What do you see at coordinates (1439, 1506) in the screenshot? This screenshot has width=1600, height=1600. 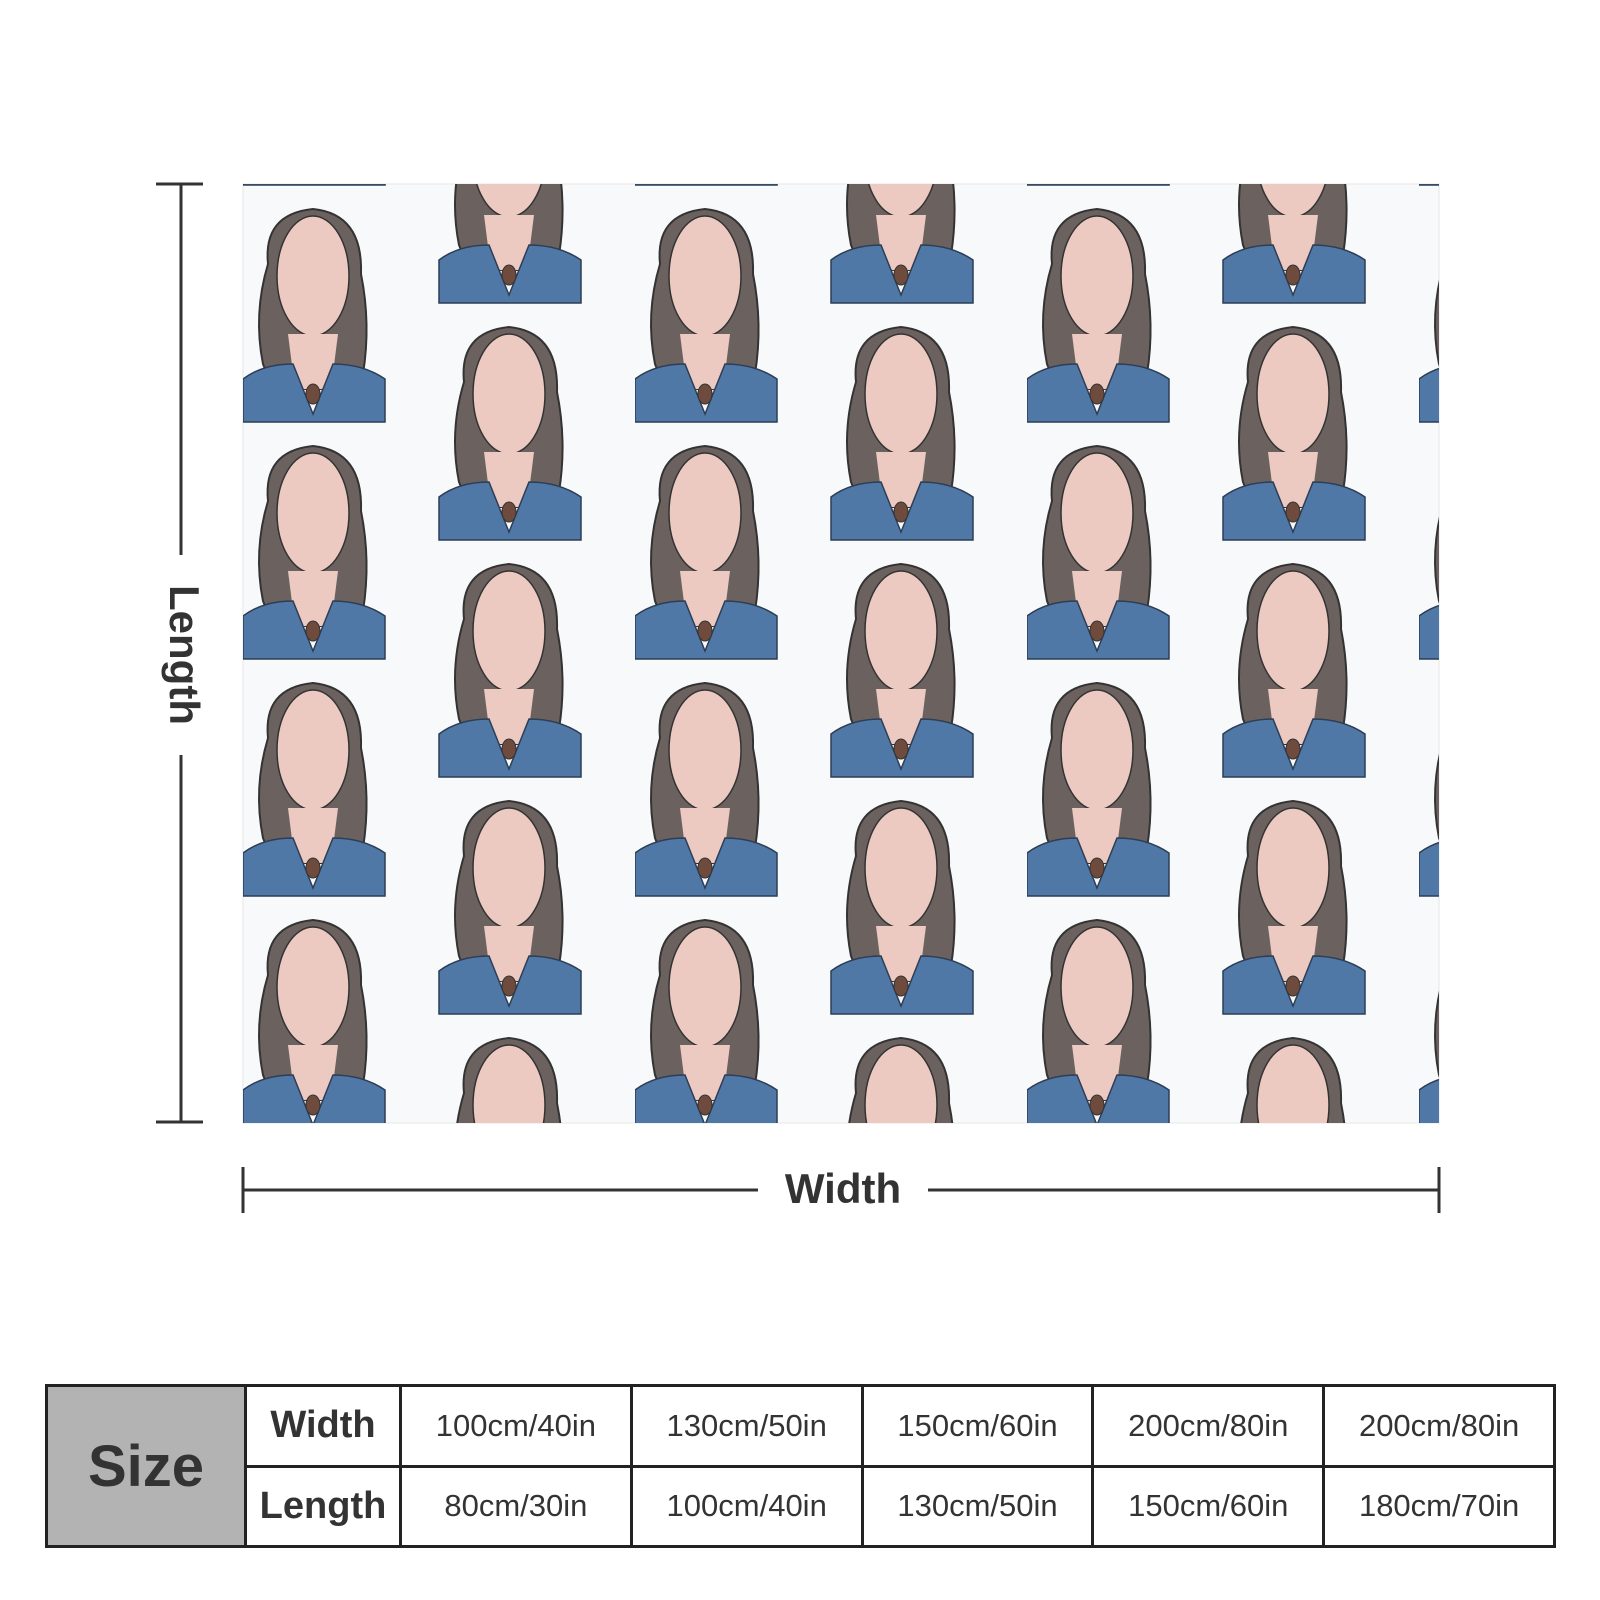 I see `size-cell: 180cm/70in` at bounding box center [1439, 1506].